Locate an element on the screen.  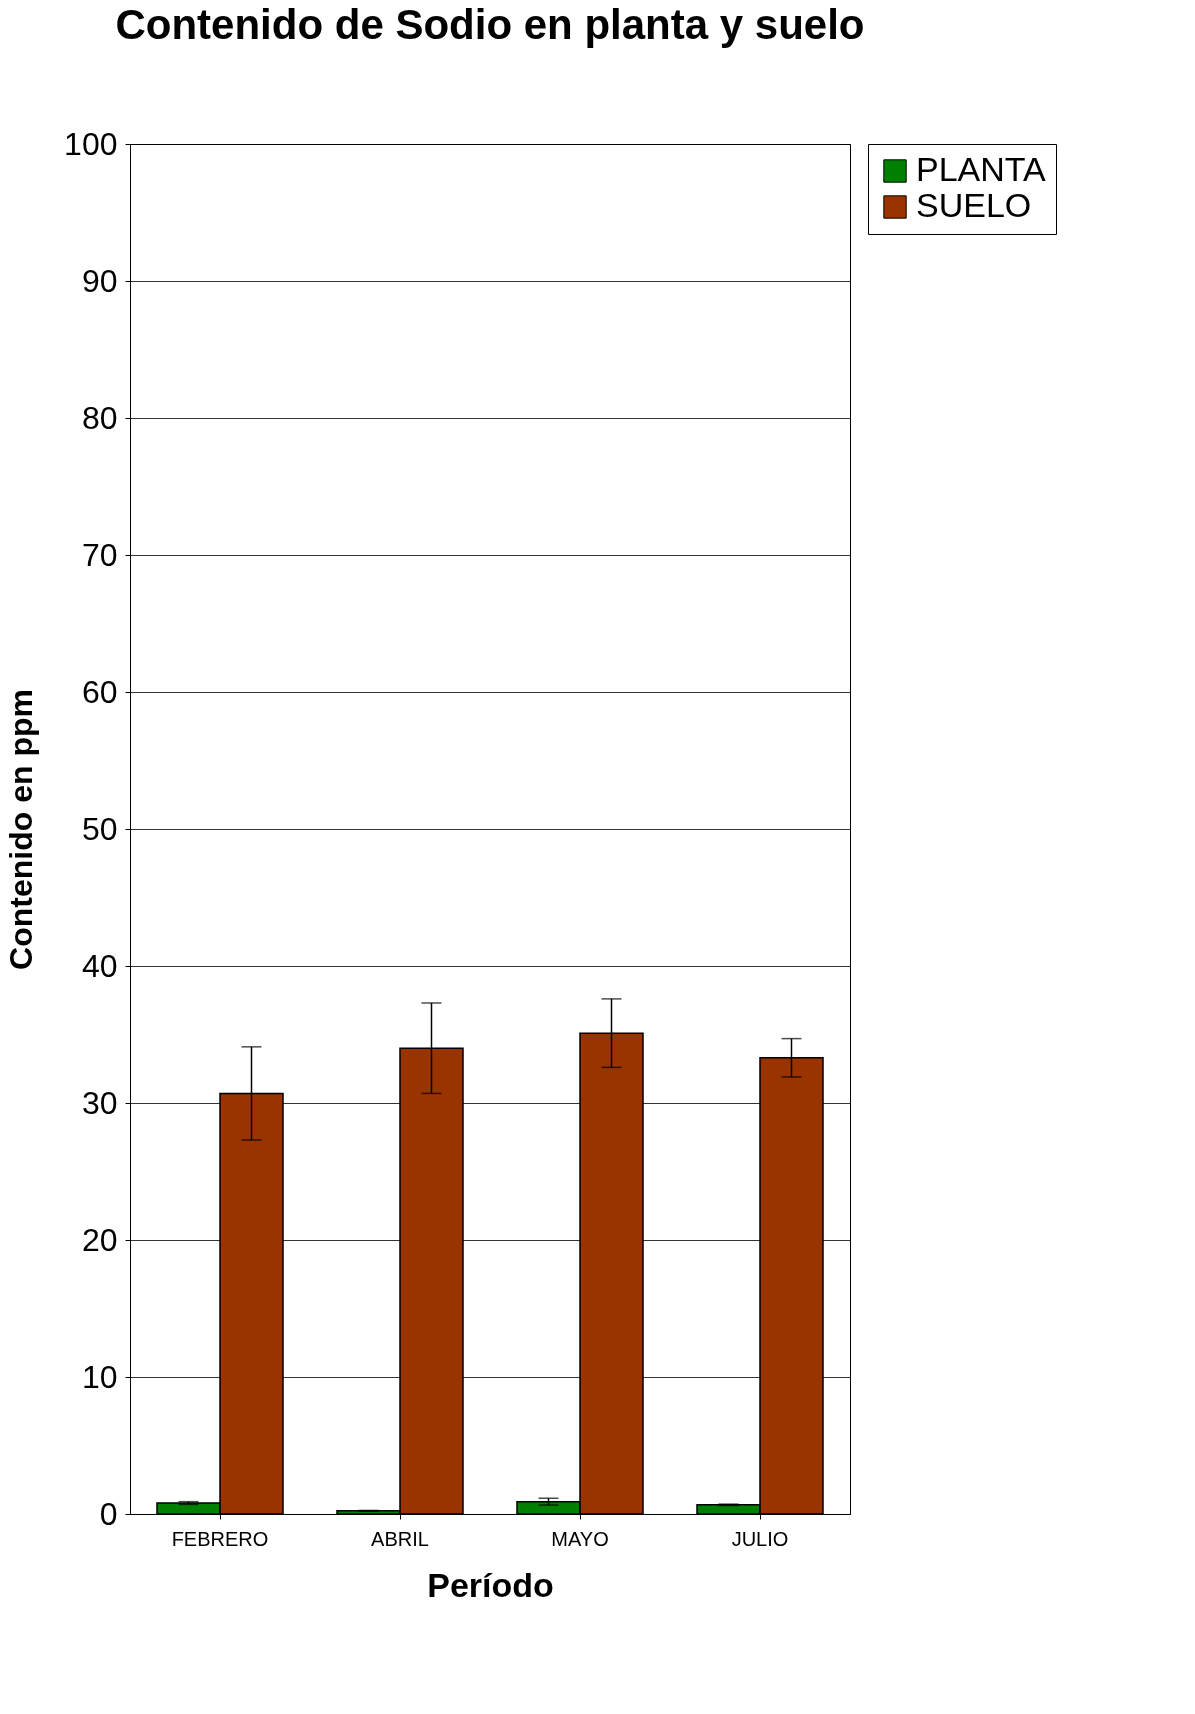
y-tick-label: 100 is located at coordinates (91, 143).